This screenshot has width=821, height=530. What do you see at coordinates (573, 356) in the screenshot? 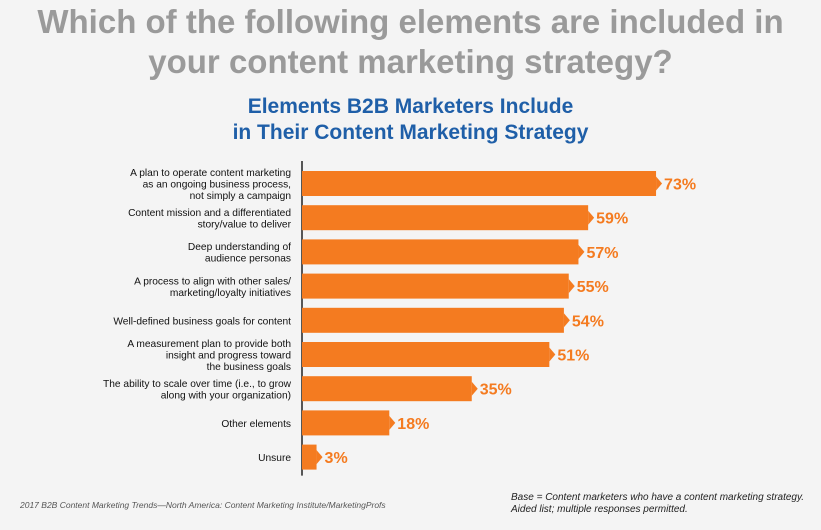
I see `bar-value-label: 51%` at bounding box center [573, 356].